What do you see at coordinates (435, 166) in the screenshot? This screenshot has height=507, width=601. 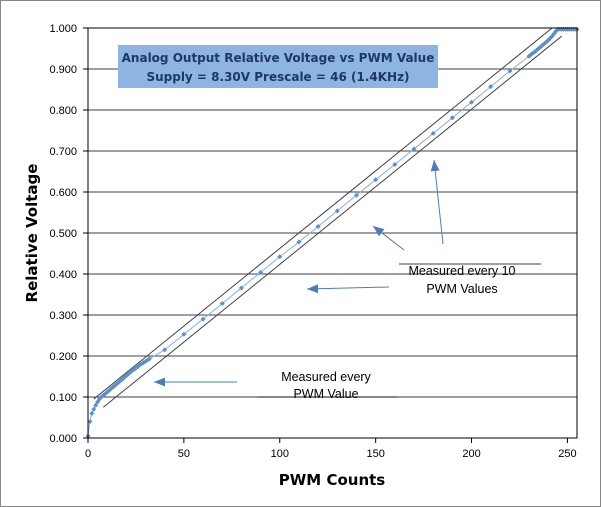 I see `arrow-every-10-up-head` at bounding box center [435, 166].